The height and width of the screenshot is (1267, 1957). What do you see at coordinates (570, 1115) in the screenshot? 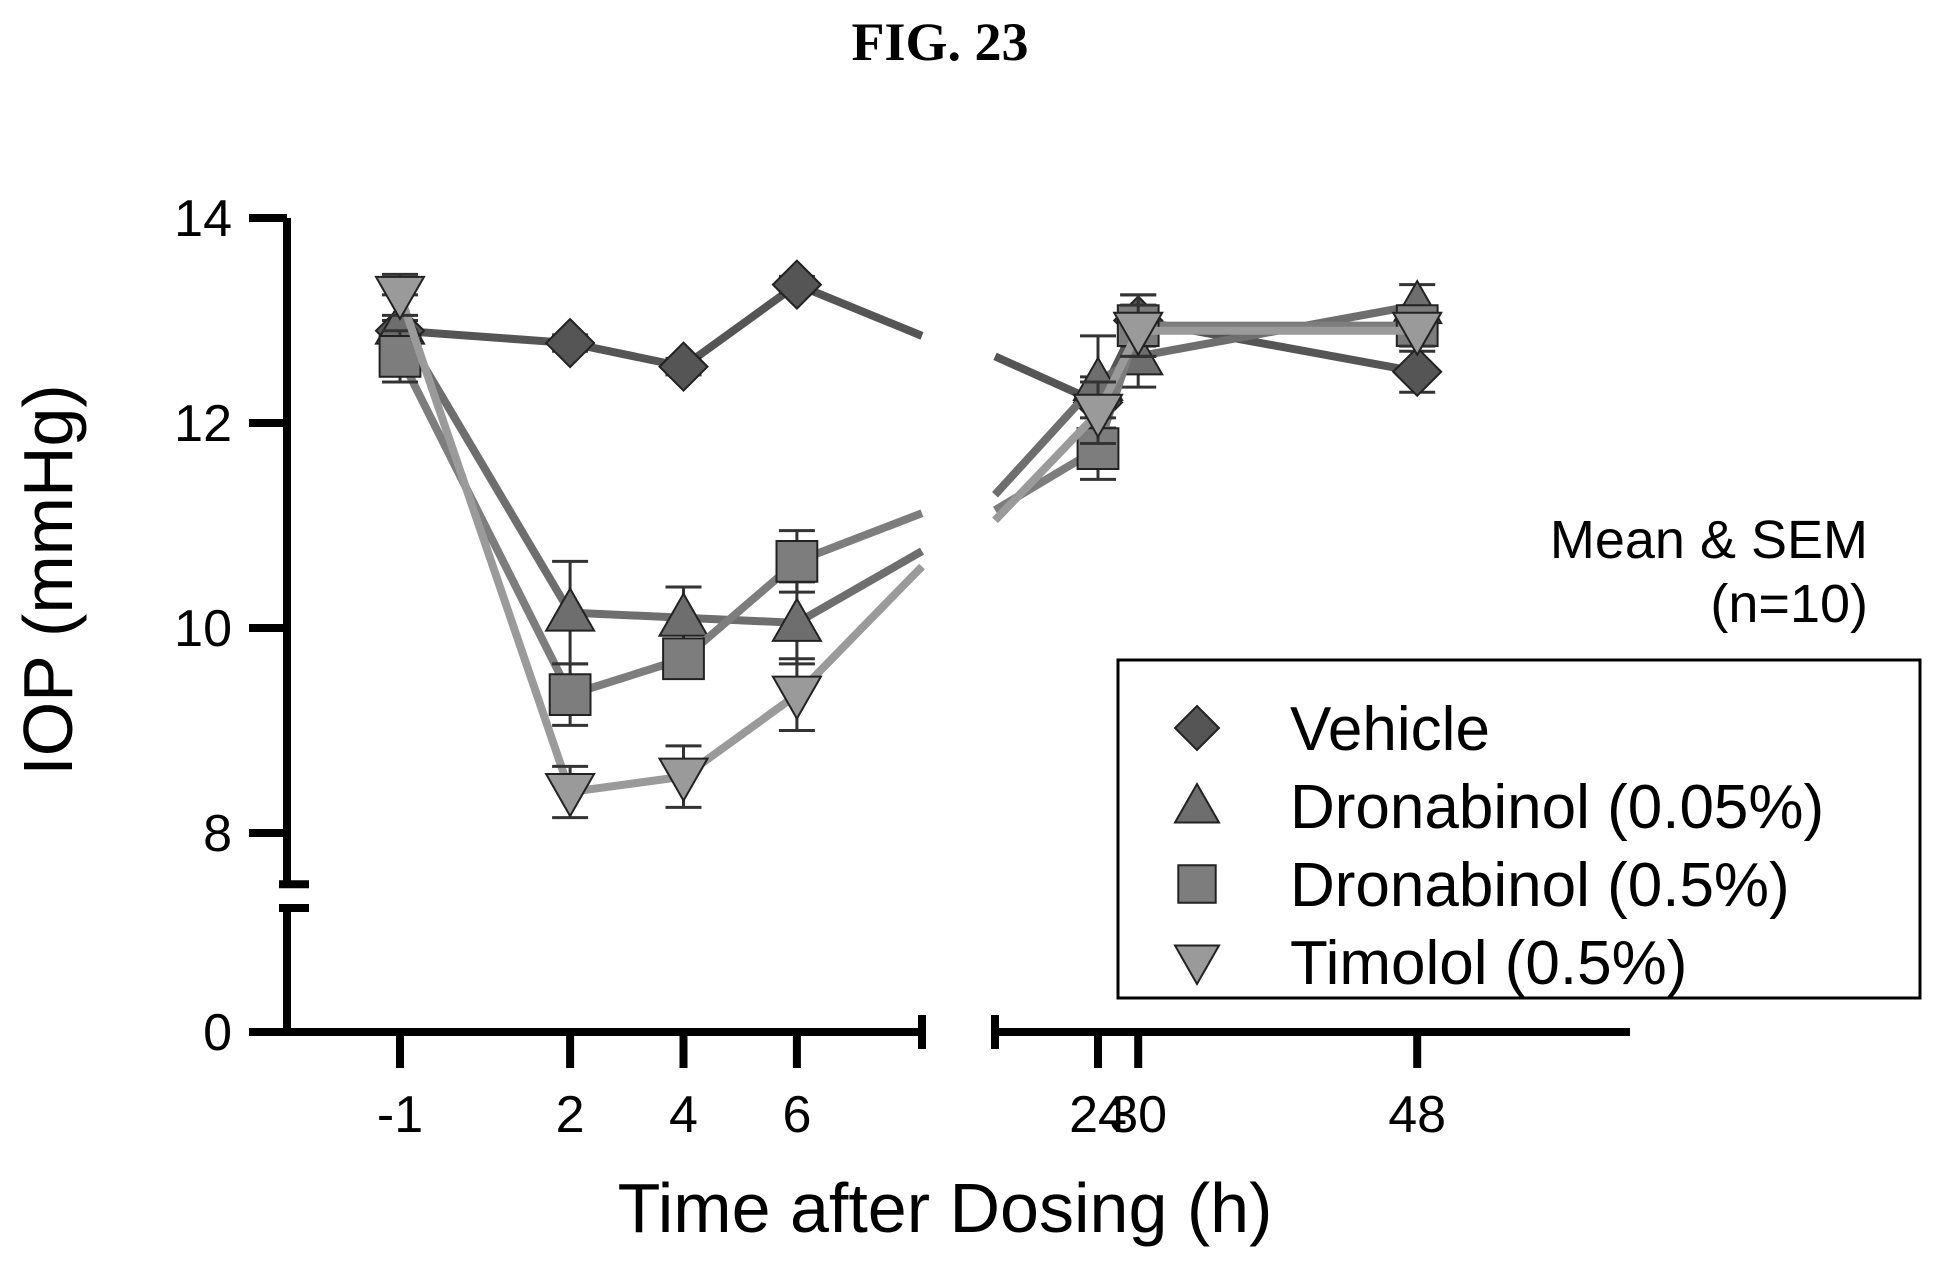
I see `x-tick-label: 2` at bounding box center [570, 1115].